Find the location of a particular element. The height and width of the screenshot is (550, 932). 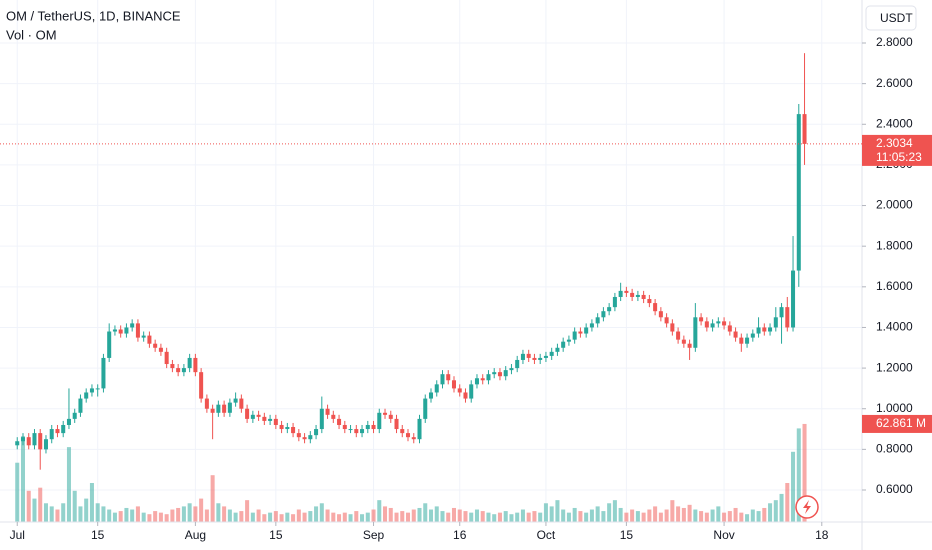

x-tick-label: 16 is located at coordinates (460, 535).